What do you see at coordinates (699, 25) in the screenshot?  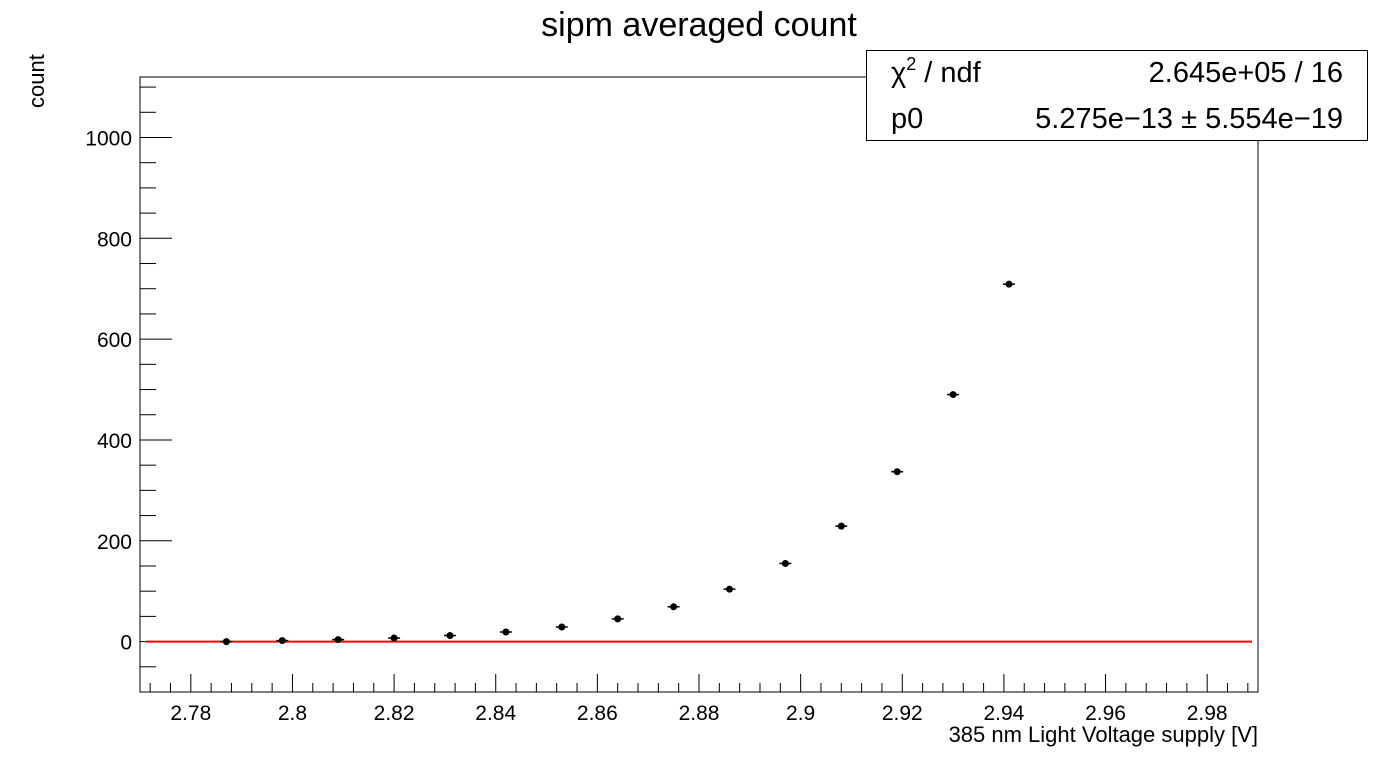 I see `chart-title: sipm averaged count` at bounding box center [699, 25].